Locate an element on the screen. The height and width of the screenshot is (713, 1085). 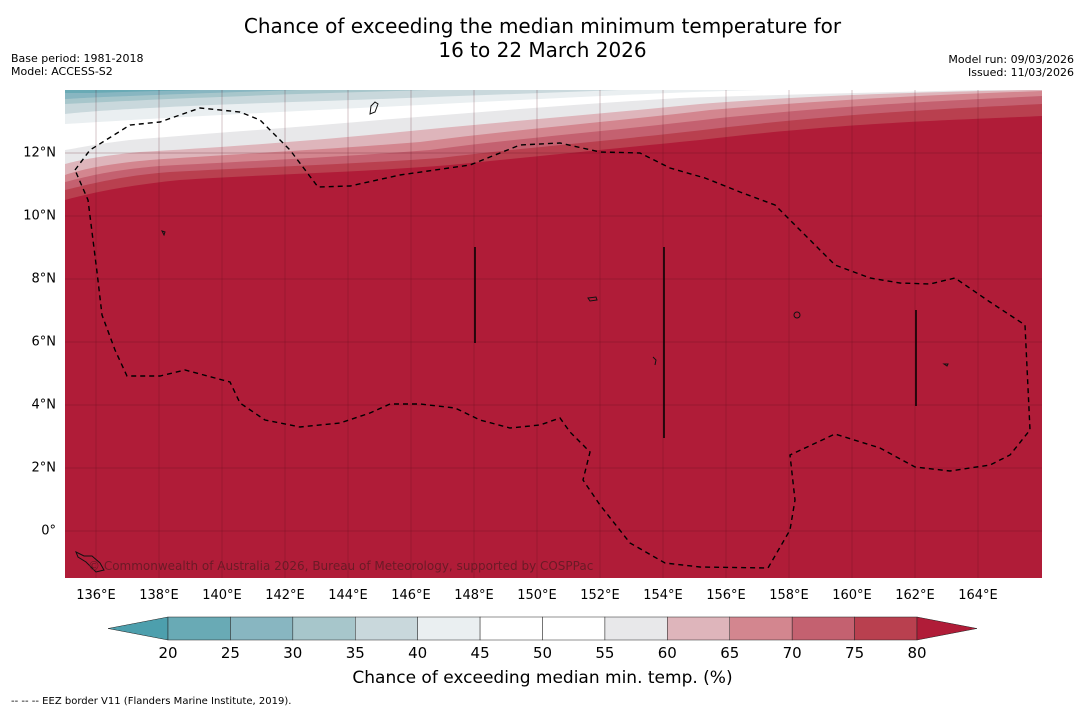
colorbar is located at coordinates (542, 628).